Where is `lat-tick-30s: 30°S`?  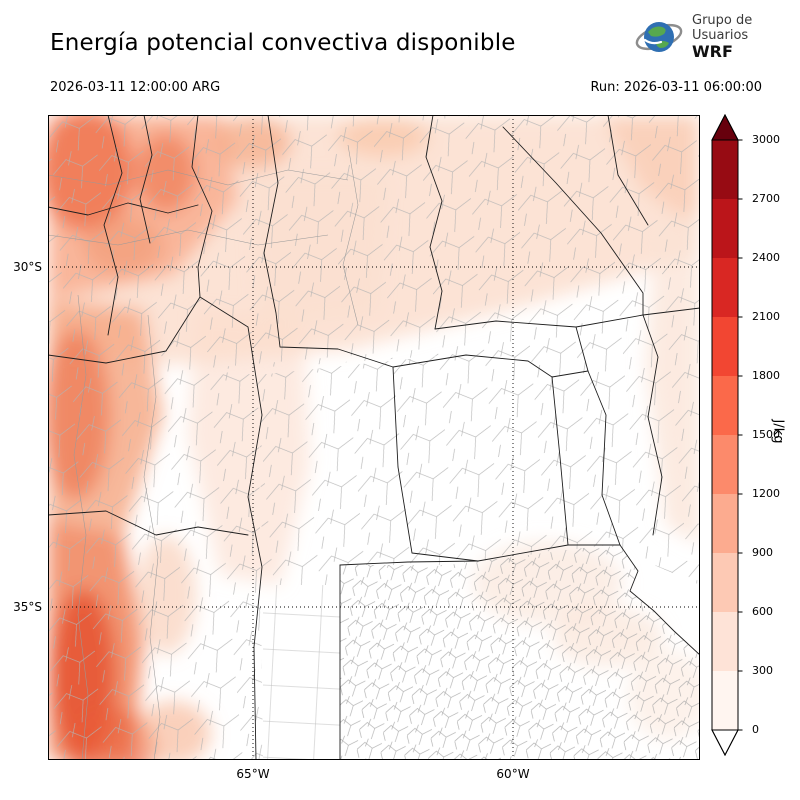 lat-tick-30s: 30°S is located at coordinates (27, 267).